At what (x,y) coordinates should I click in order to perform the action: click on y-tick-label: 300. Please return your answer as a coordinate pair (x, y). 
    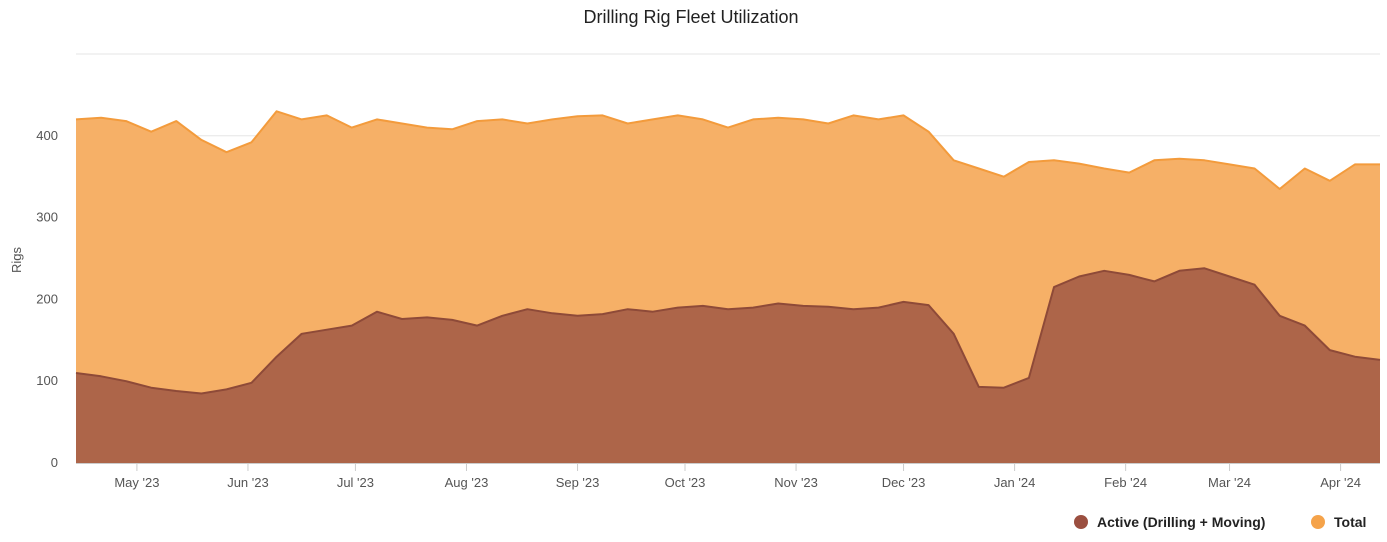
    Looking at the image, I should click on (47, 217).